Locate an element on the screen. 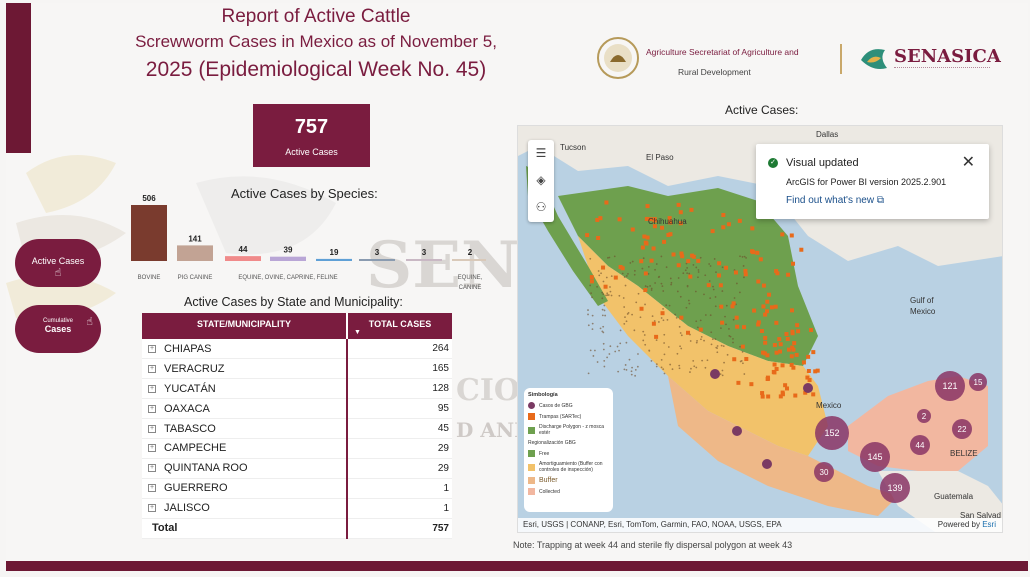 This screenshot has height=577, width=1030. table-row: + YUCATÁN 128 is located at coordinates (297, 389).